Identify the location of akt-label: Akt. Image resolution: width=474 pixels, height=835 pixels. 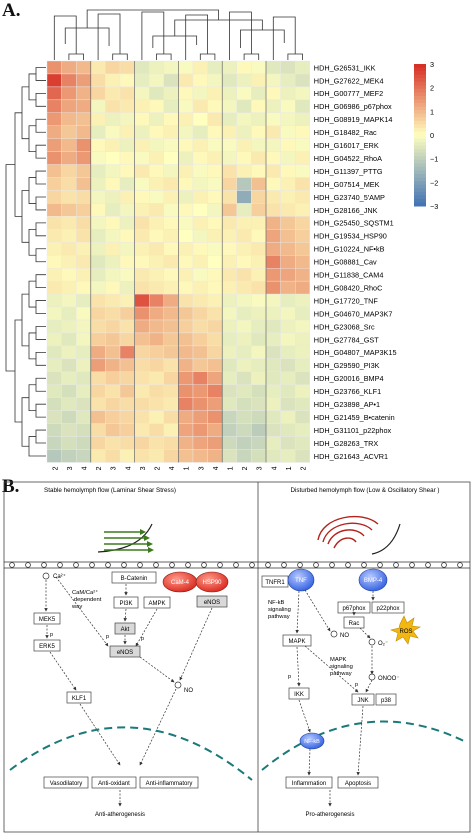
(125, 630).